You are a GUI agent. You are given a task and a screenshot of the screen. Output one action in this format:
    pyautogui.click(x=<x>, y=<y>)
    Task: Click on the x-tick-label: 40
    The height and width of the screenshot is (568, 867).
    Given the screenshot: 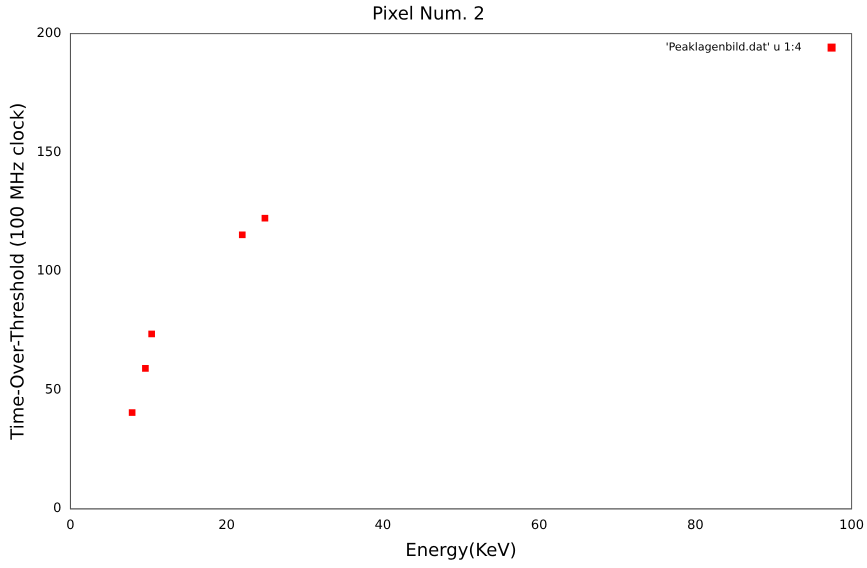 What is the action you would take?
    pyautogui.click(x=383, y=525)
    